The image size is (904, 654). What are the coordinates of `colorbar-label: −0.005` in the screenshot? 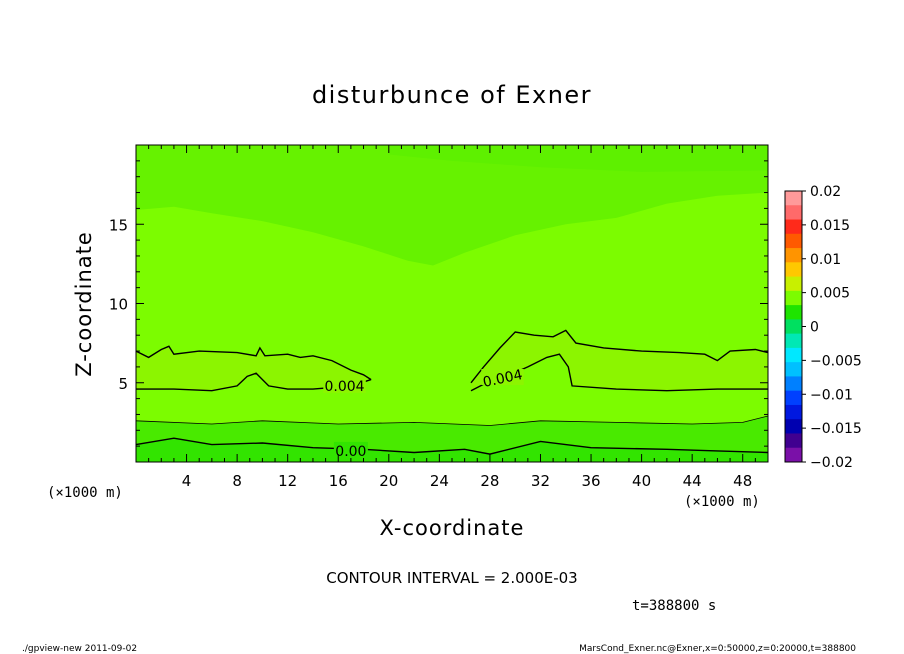 It's located at (836, 361).